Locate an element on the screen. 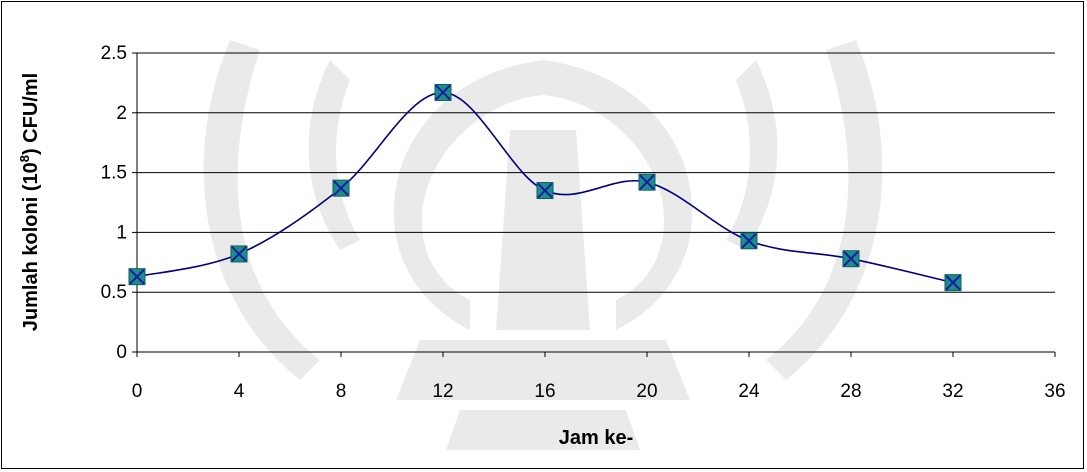  x-tick-labels: 0 4 8 12 16 20 24 28 32 36 is located at coordinates (599, 391).